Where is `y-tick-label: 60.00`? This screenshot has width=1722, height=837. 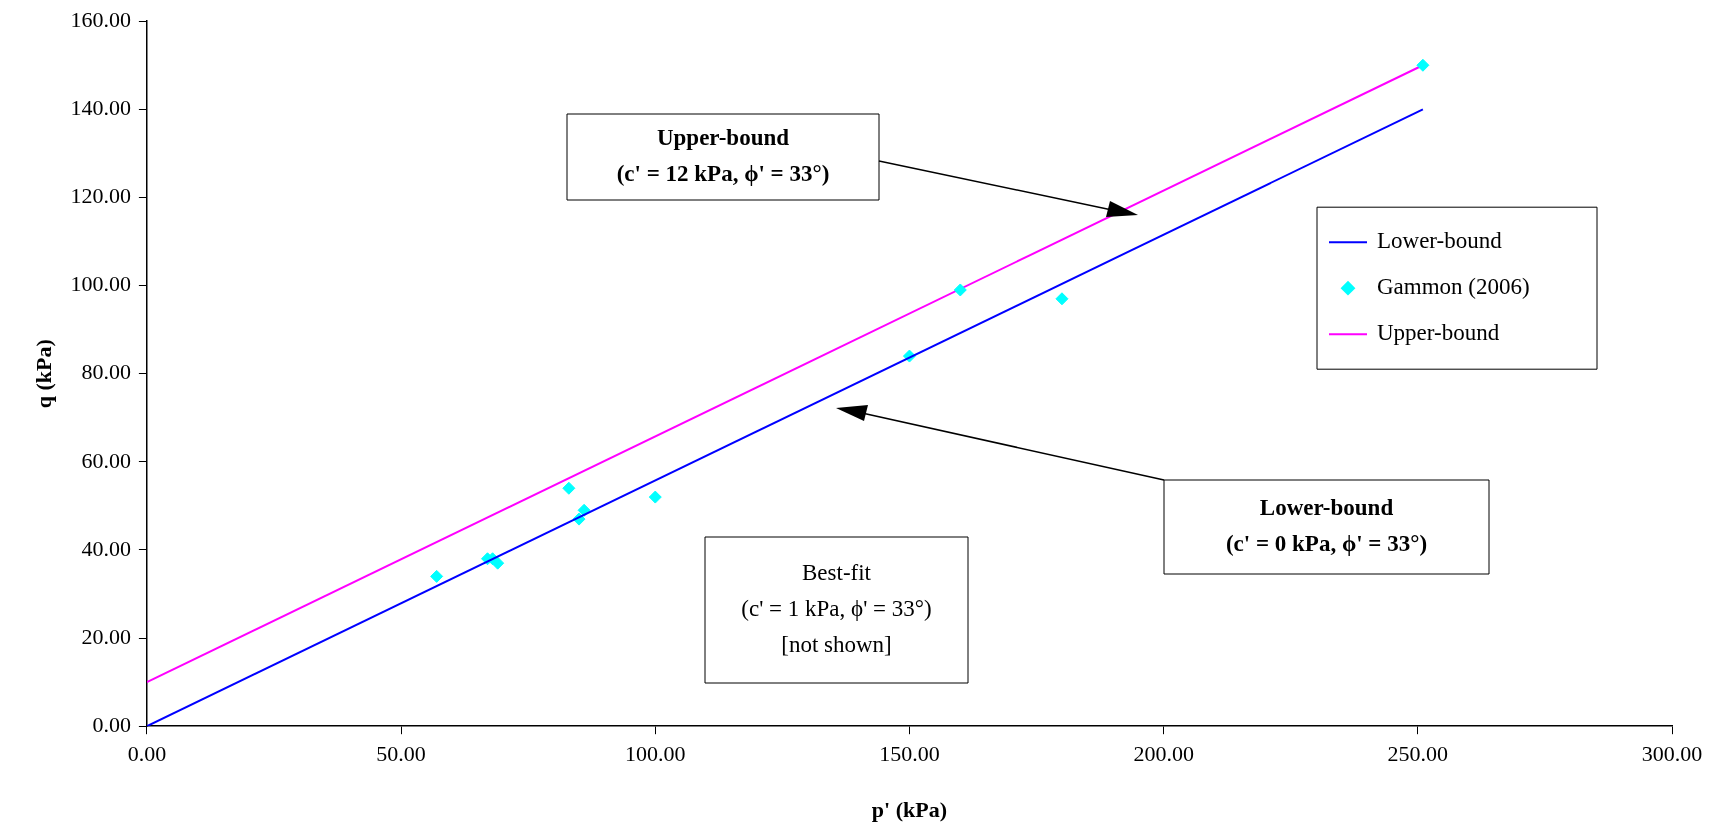 y-tick-label: 60.00 is located at coordinates (106, 460).